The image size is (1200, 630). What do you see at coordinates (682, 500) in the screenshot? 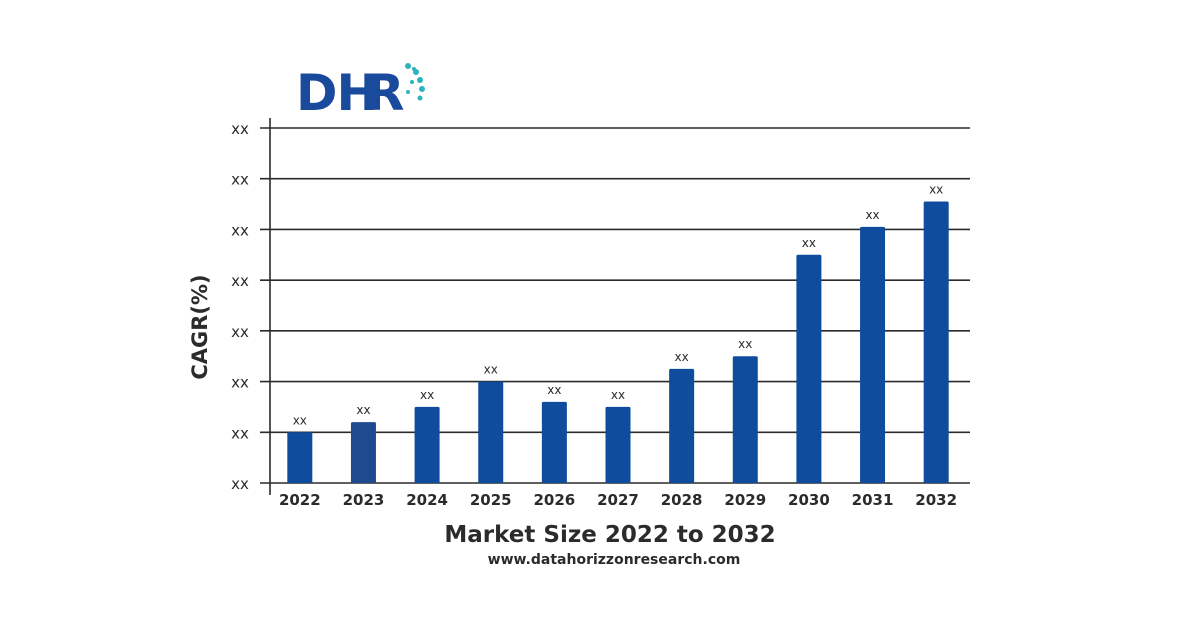
I see `x-tick-label: 2028` at bounding box center [682, 500].